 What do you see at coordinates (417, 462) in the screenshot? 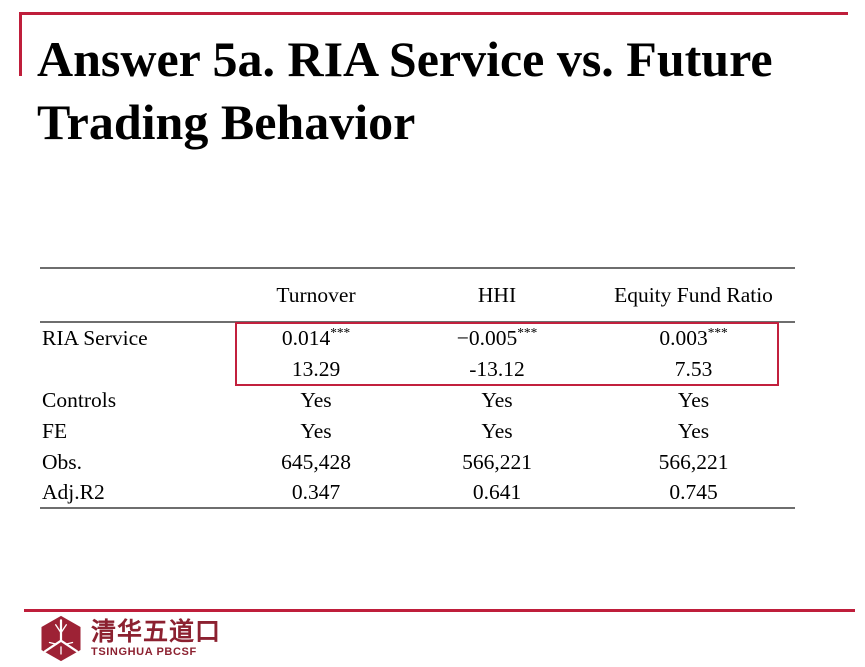
I see `table-row-obs: Obs. 645,428 566,221 566,221` at bounding box center [417, 462].